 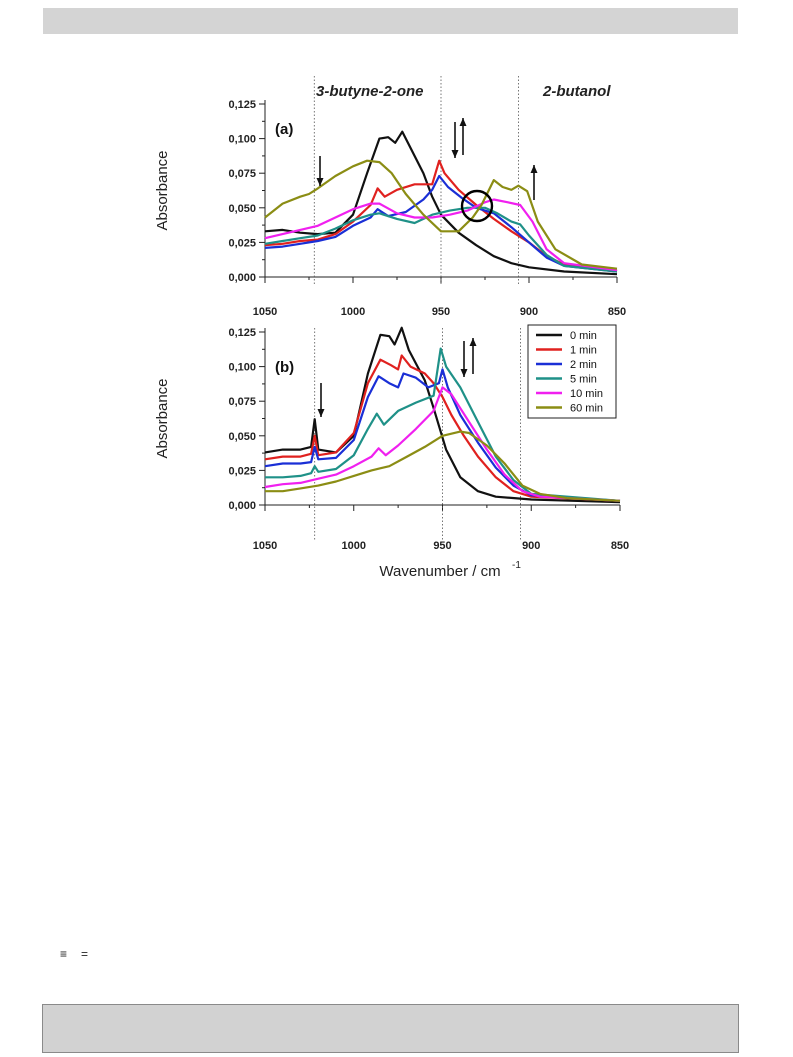 What do you see at coordinates (477, 206) in the screenshot?
I see `isosbestic-circle` at bounding box center [477, 206].